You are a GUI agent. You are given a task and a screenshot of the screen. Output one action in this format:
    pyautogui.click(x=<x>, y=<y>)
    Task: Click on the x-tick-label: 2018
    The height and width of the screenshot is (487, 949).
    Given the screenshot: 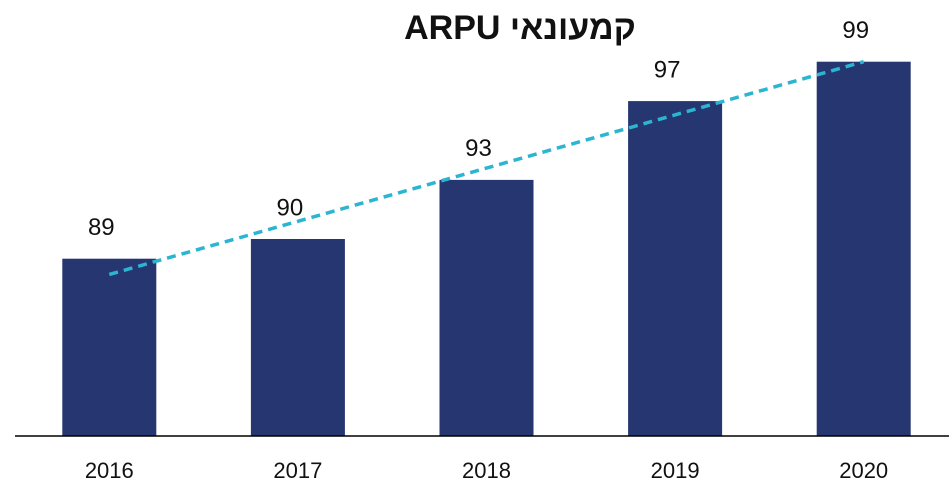 What is the action you would take?
    pyautogui.click(x=486, y=470)
    